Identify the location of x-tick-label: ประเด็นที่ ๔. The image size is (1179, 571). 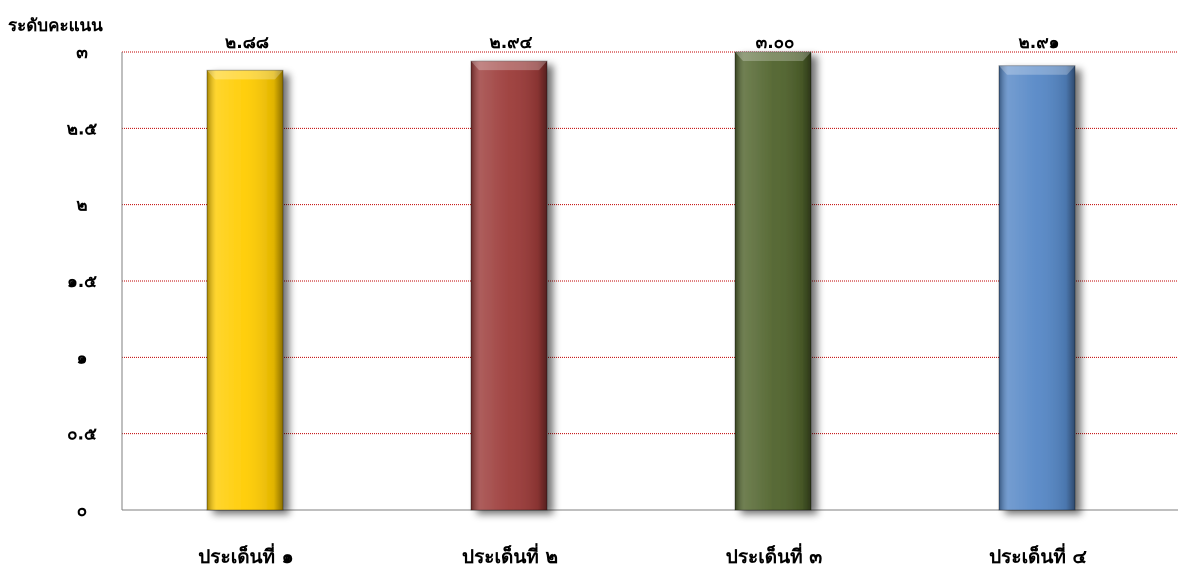
(1038, 555).